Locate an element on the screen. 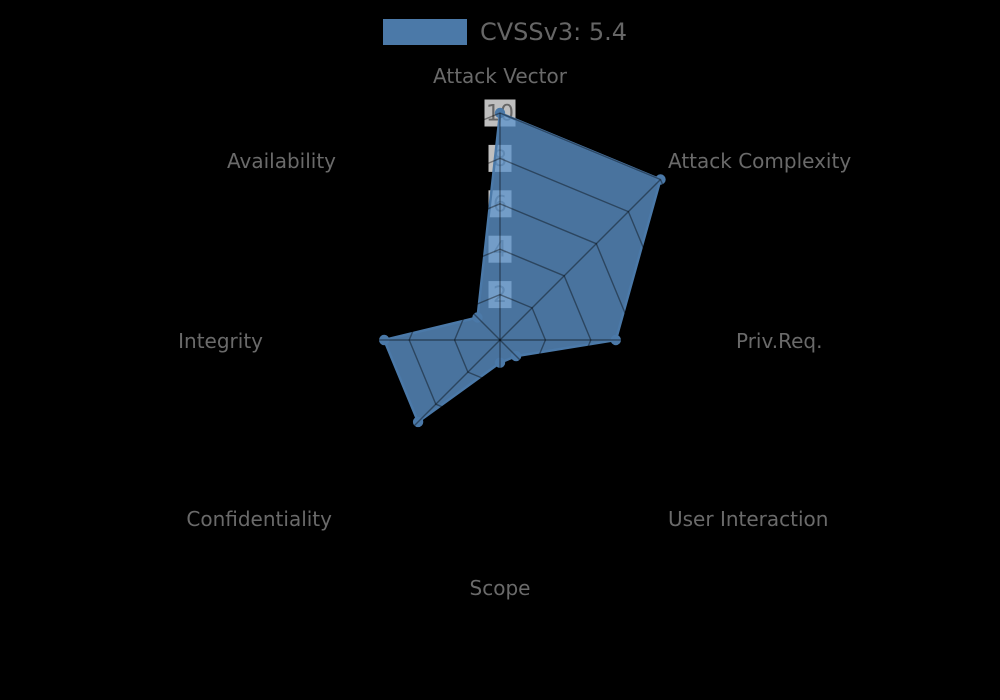 The image size is (1000, 700). legend-label: CVSSv3: 5.4 is located at coordinates (553, 32).